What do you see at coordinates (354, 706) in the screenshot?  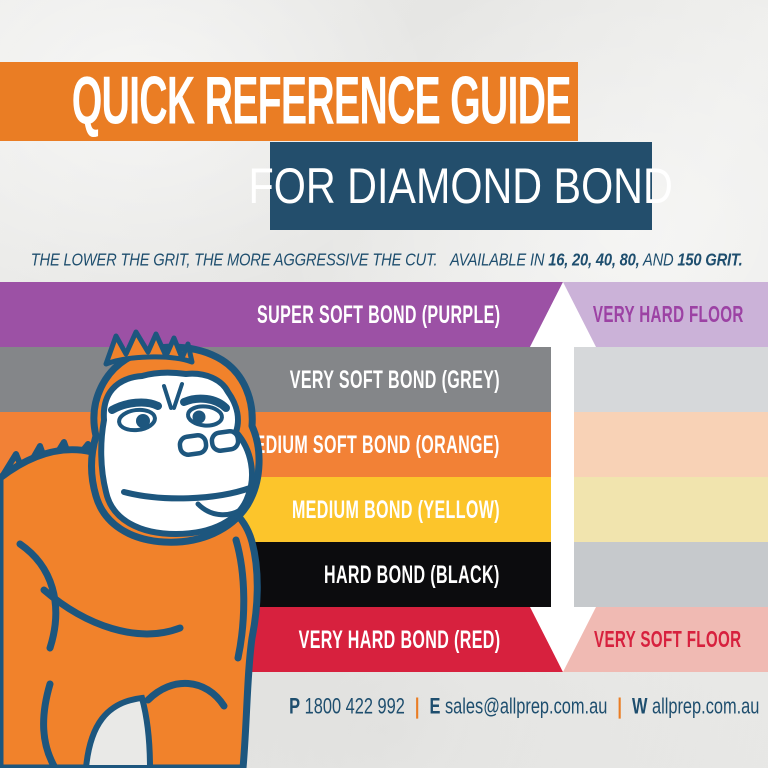 I see `phone-number: 1800 422 992` at bounding box center [354, 706].